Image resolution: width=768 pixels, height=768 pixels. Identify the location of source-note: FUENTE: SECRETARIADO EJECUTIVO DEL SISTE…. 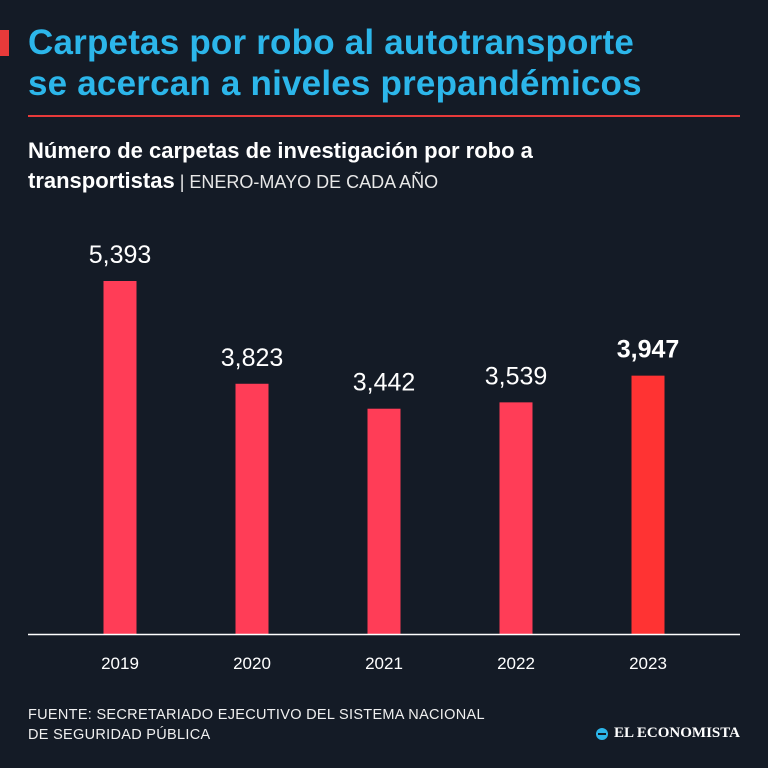
(298, 725).